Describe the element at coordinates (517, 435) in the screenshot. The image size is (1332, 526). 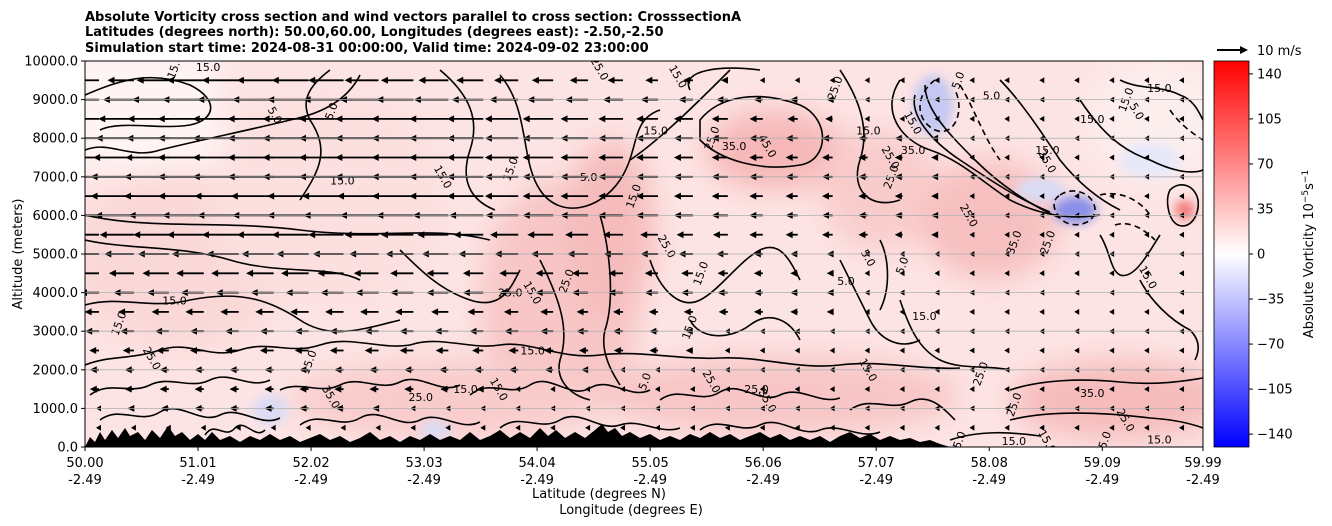
I see `terrain` at that location.